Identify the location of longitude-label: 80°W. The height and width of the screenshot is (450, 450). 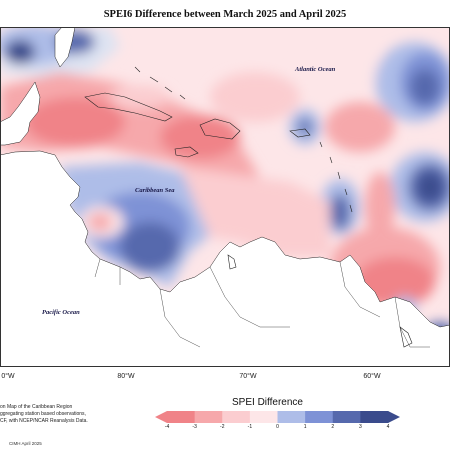
(126, 376).